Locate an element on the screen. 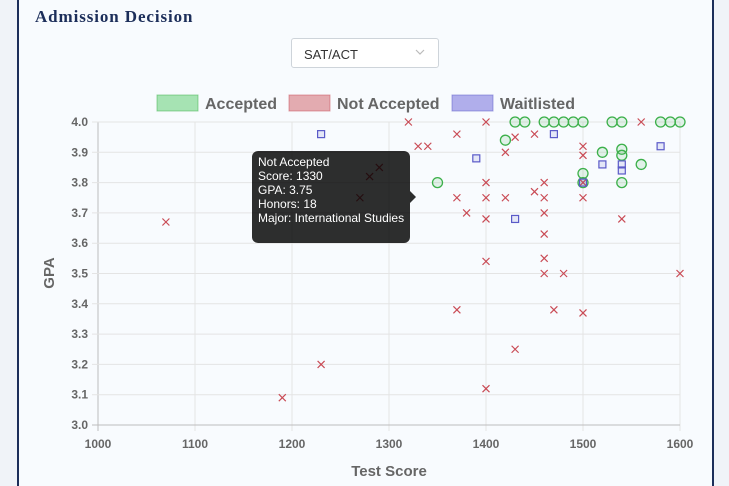 The width and height of the screenshot is (729, 486). tooltip-gpa: GPA: 3.75 is located at coordinates (285, 190).